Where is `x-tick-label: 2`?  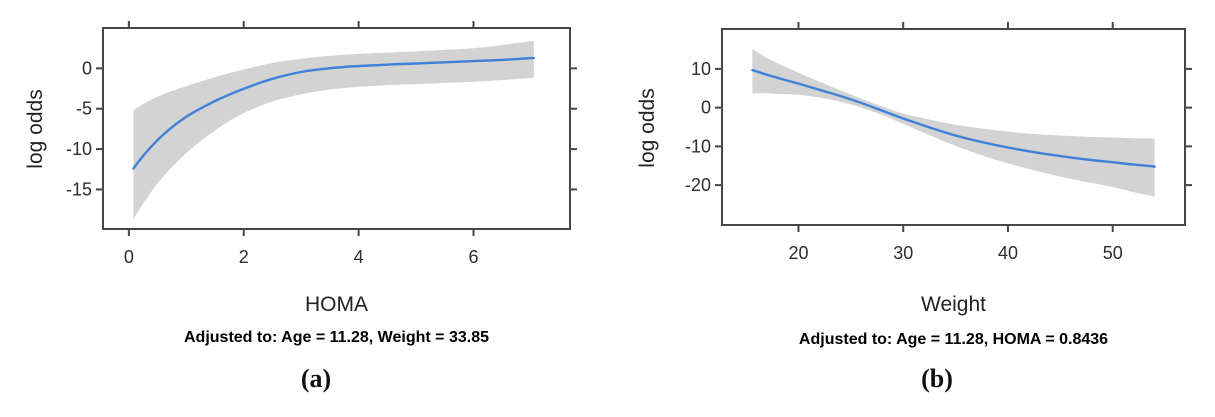 x-tick-label: 2 is located at coordinates (244, 257).